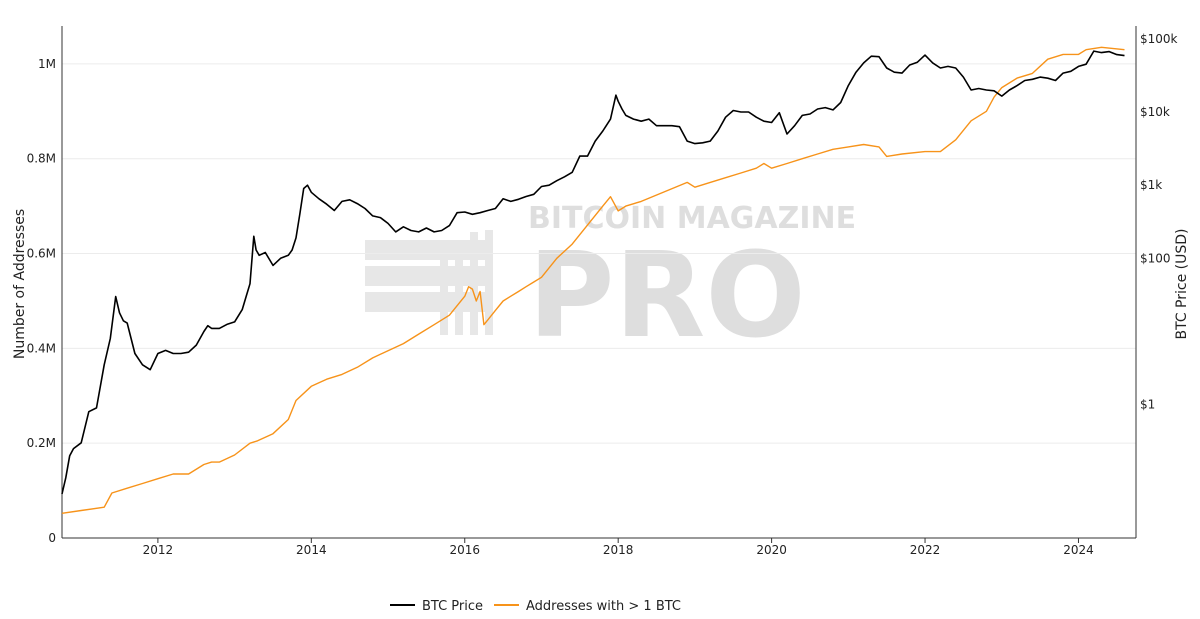 The height and width of the screenshot is (619, 1200). Describe the element at coordinates (1078, 550) in the screenshot. I see `x-tick-label: 2024` at that location.